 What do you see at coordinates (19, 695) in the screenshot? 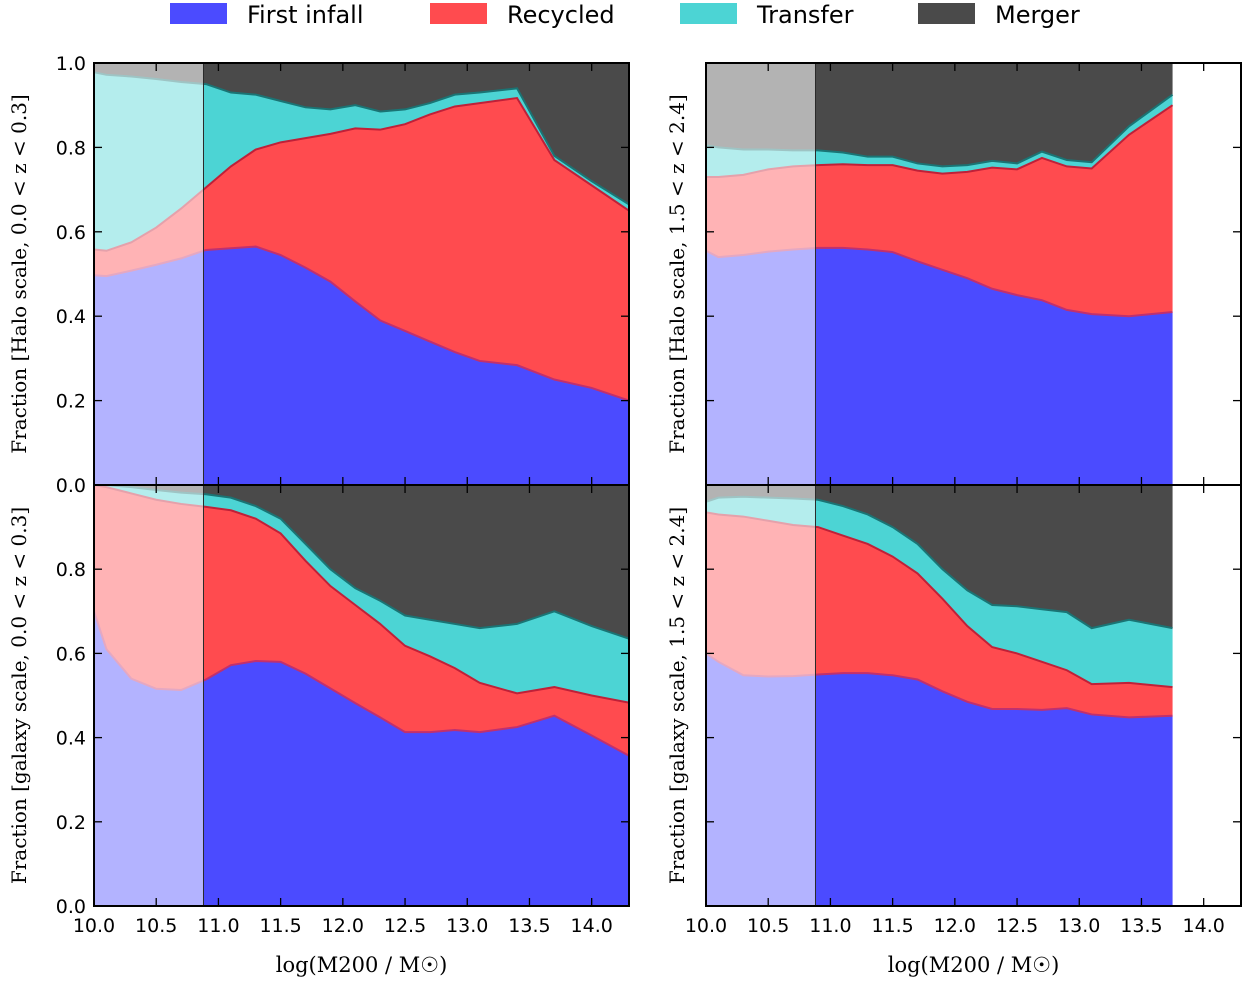
I see `y-axis-label: Fraction [galaxy scale, 0.0 < z < 0.3]` at bounding box center [19, 695].